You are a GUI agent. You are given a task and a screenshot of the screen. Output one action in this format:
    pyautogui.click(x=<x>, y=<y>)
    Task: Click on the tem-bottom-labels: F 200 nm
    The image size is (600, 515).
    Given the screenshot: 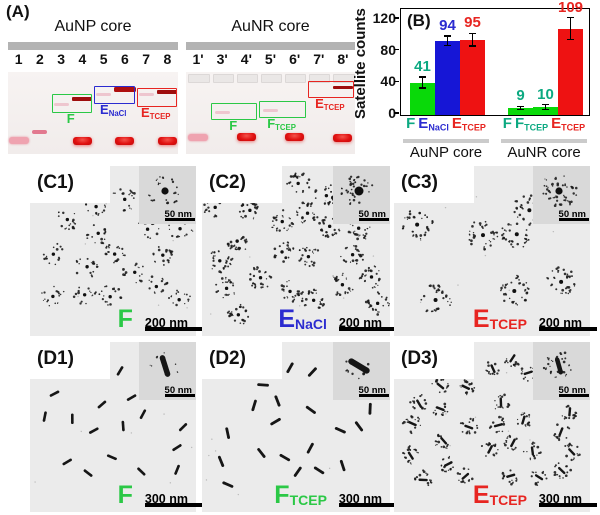 What is the action you would take?
    pyautogui.click(x=160, y=319)
    